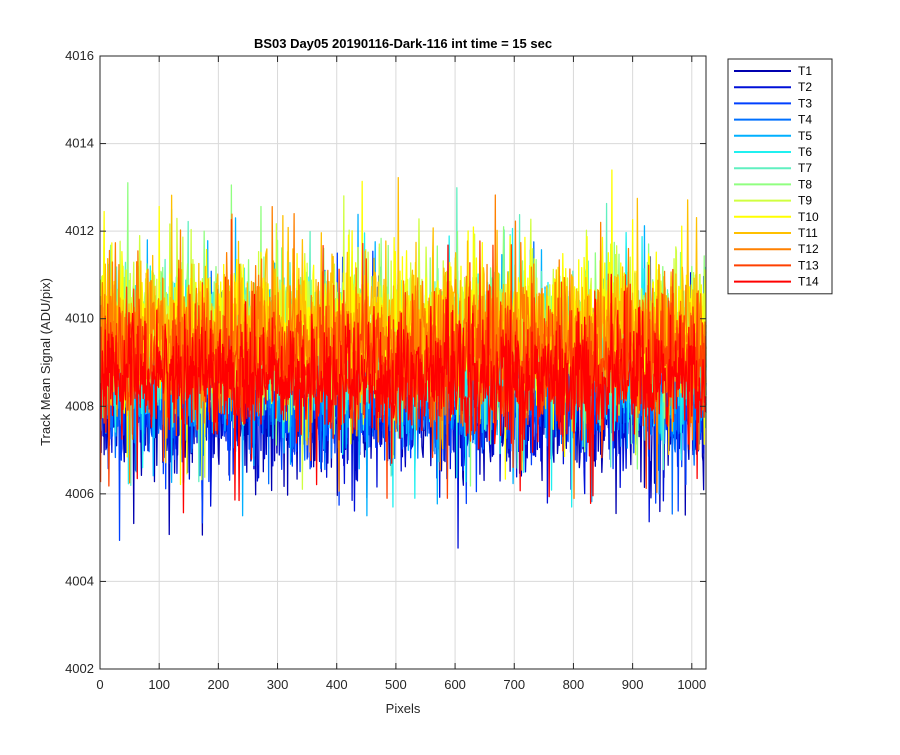 The width and height of the screenshot is (900, 755). I want to click on y-tick-label: 4006, so click(79, 493).